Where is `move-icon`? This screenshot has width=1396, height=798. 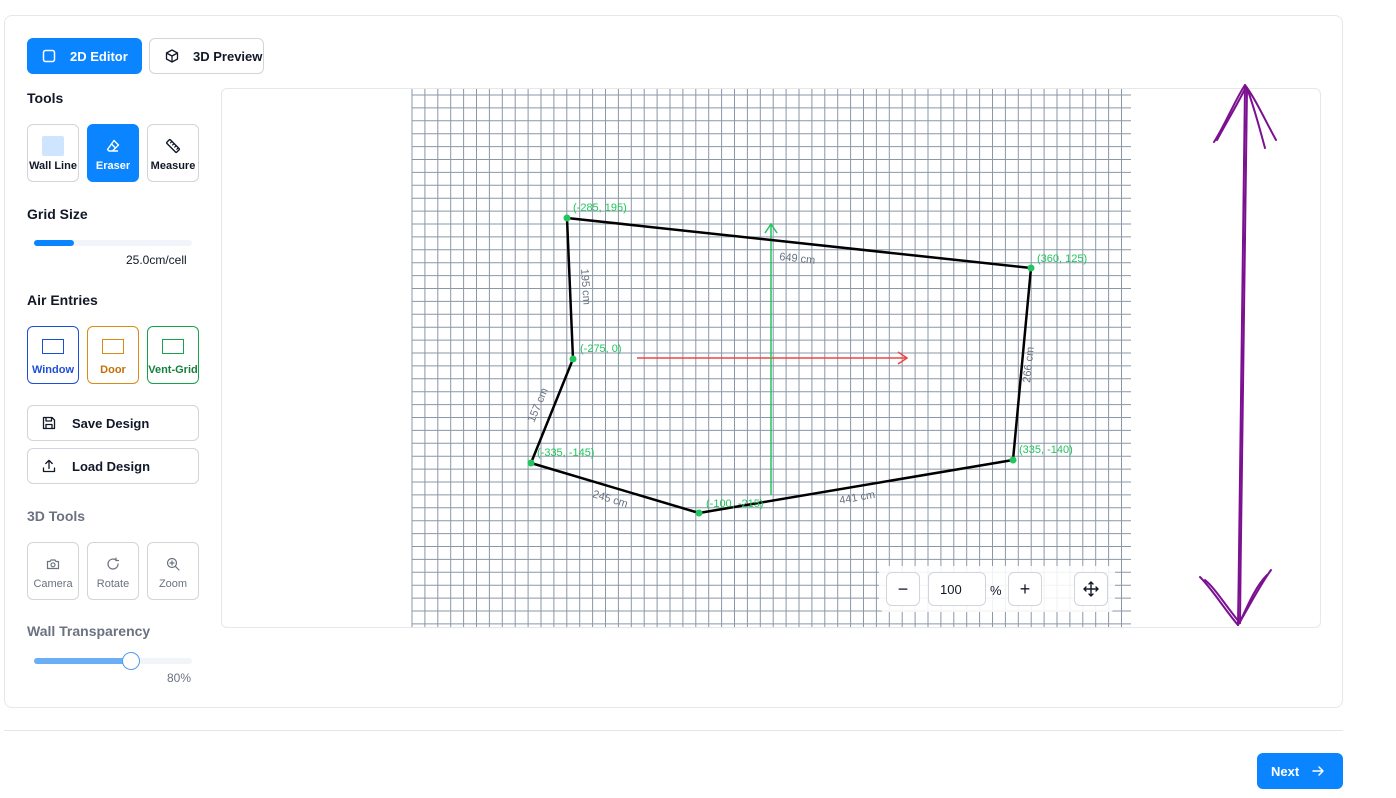 move-icon is located at coordinates (1091, 589).